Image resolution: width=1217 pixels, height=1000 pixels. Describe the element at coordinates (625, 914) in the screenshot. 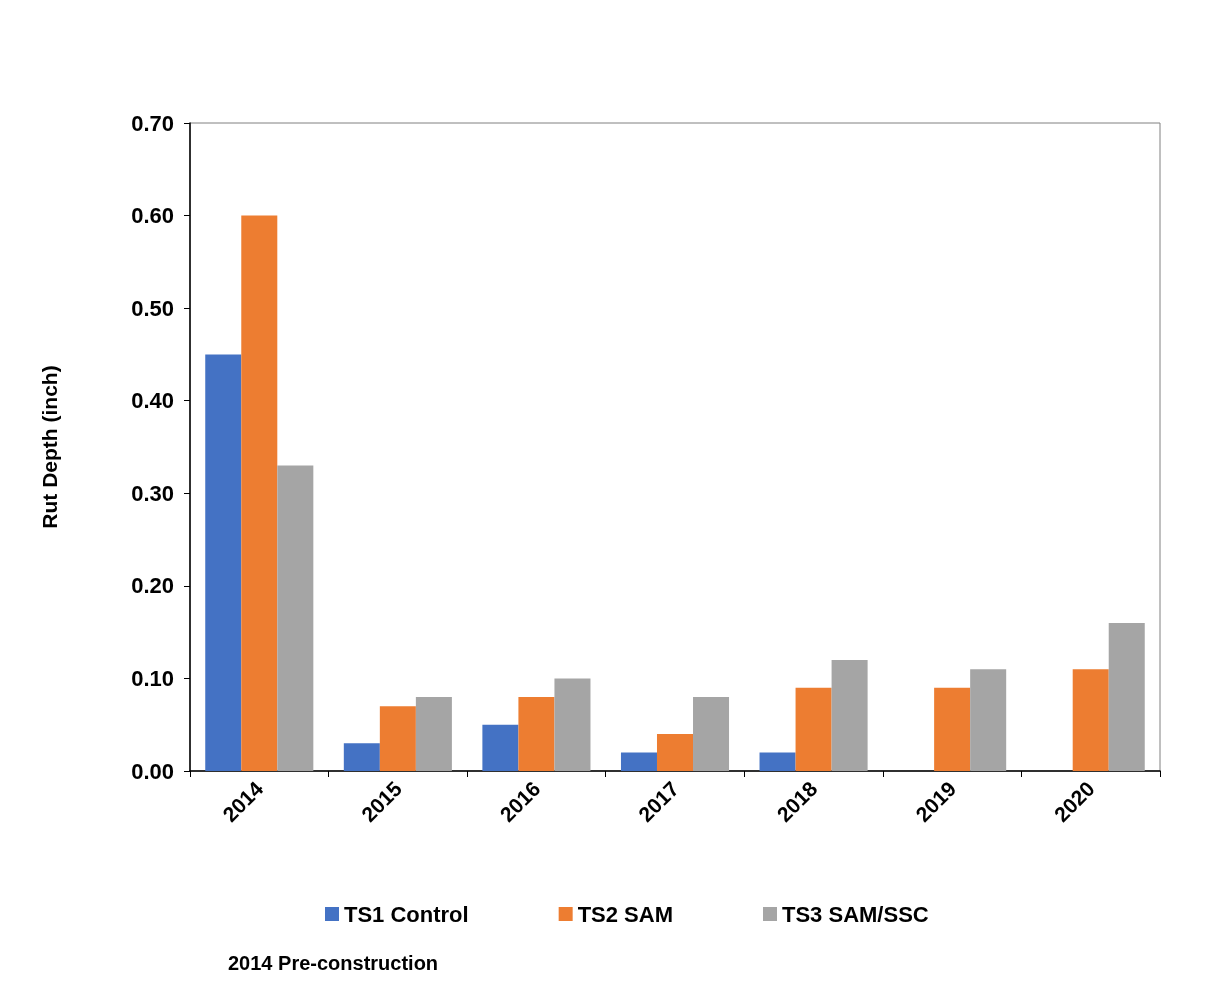

I see `legend-label: TS2 SAM` at that location.